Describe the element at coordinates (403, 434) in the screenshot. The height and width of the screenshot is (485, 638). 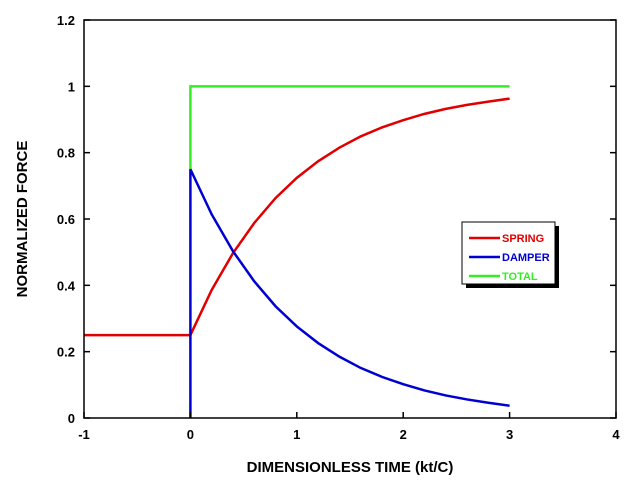
I see `x-tick-label: 2` at that location.